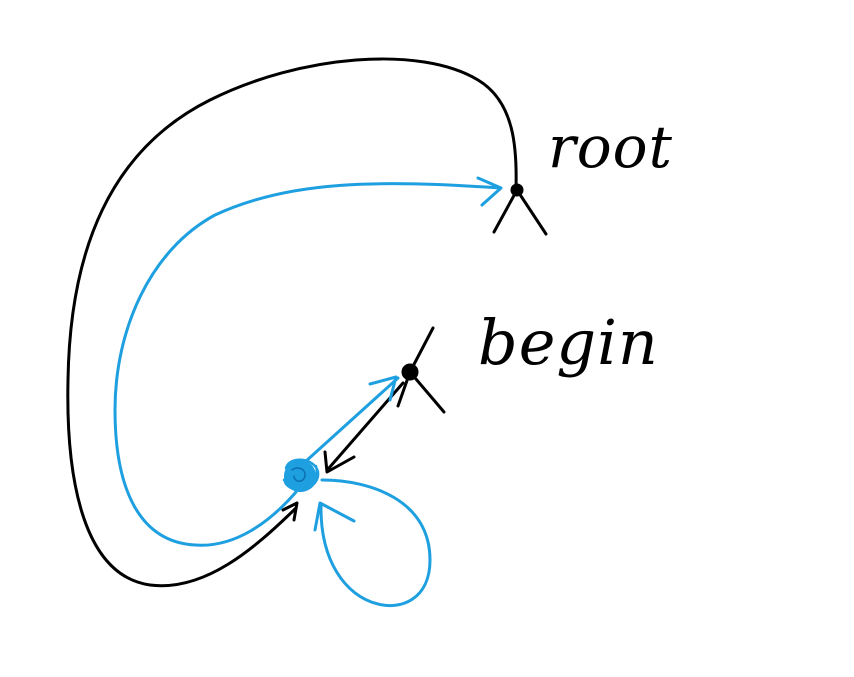 The height and width of the screenshot is (677, 854). I want to click on self-loop-edge, so click(375, 543).